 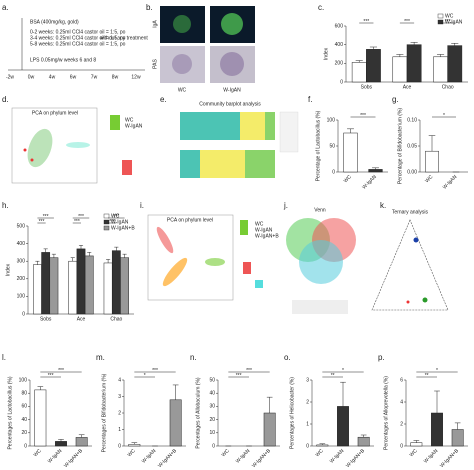 What do you see at coordinates (115, 77) in the screenshot?
I see `timeline-tick: 8w` at bounding box center [115, 77].